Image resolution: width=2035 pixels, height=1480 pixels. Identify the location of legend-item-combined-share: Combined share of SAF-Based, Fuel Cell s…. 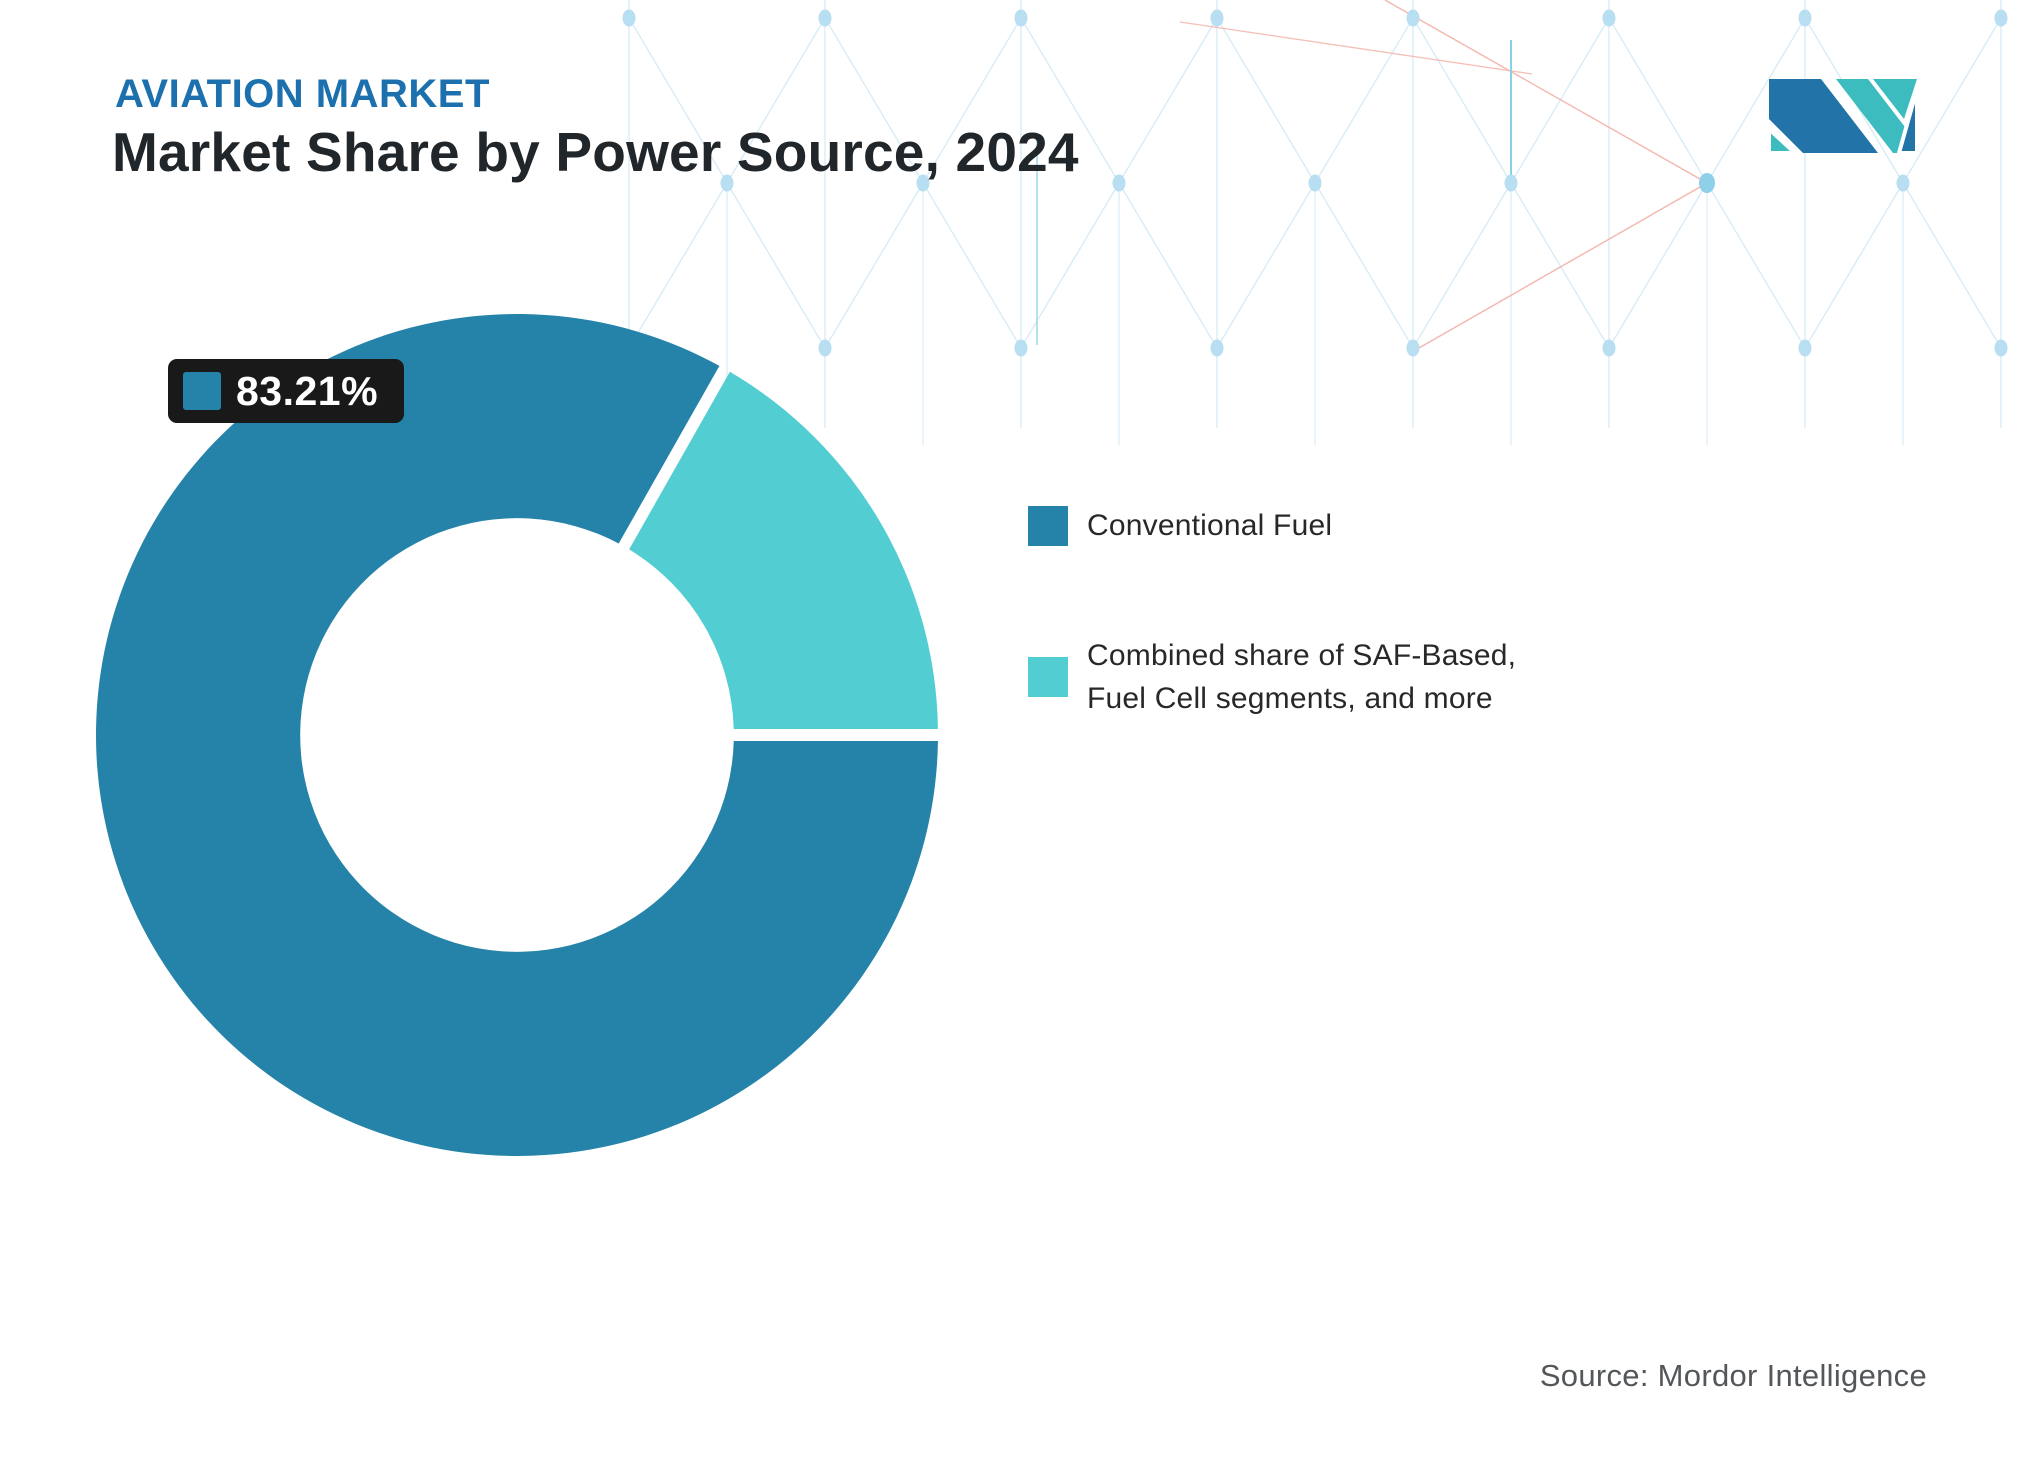
(1272, 677).